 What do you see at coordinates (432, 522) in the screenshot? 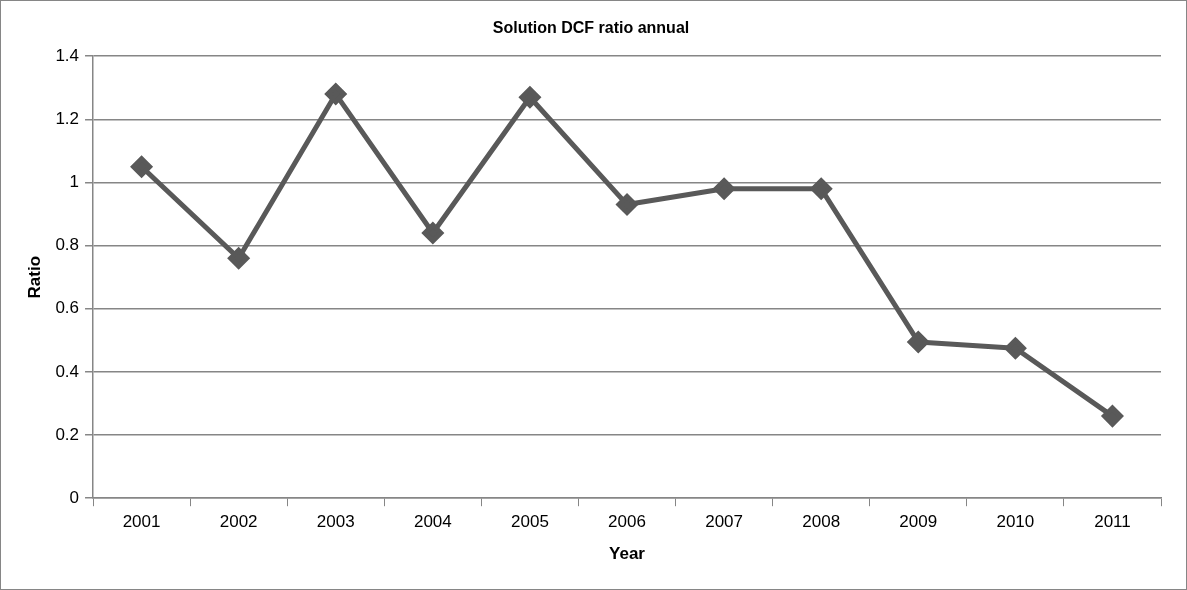
I see `x-tick-label: 2004` at bounding box center [432, 522].